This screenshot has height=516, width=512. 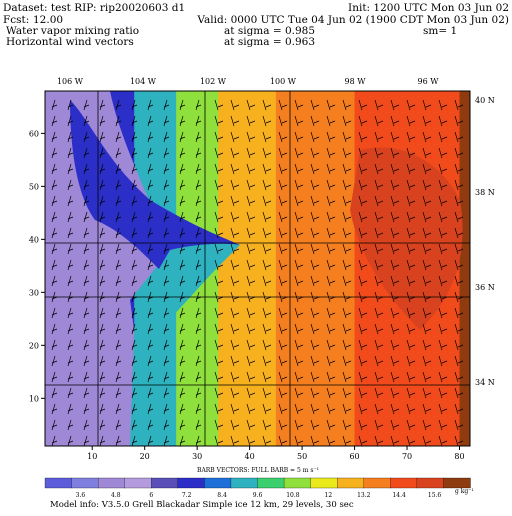 I want to click on longitude-labels: 106 W 104 W 102 W 100 W 98 W 96 W, so click(x=248, y=81).